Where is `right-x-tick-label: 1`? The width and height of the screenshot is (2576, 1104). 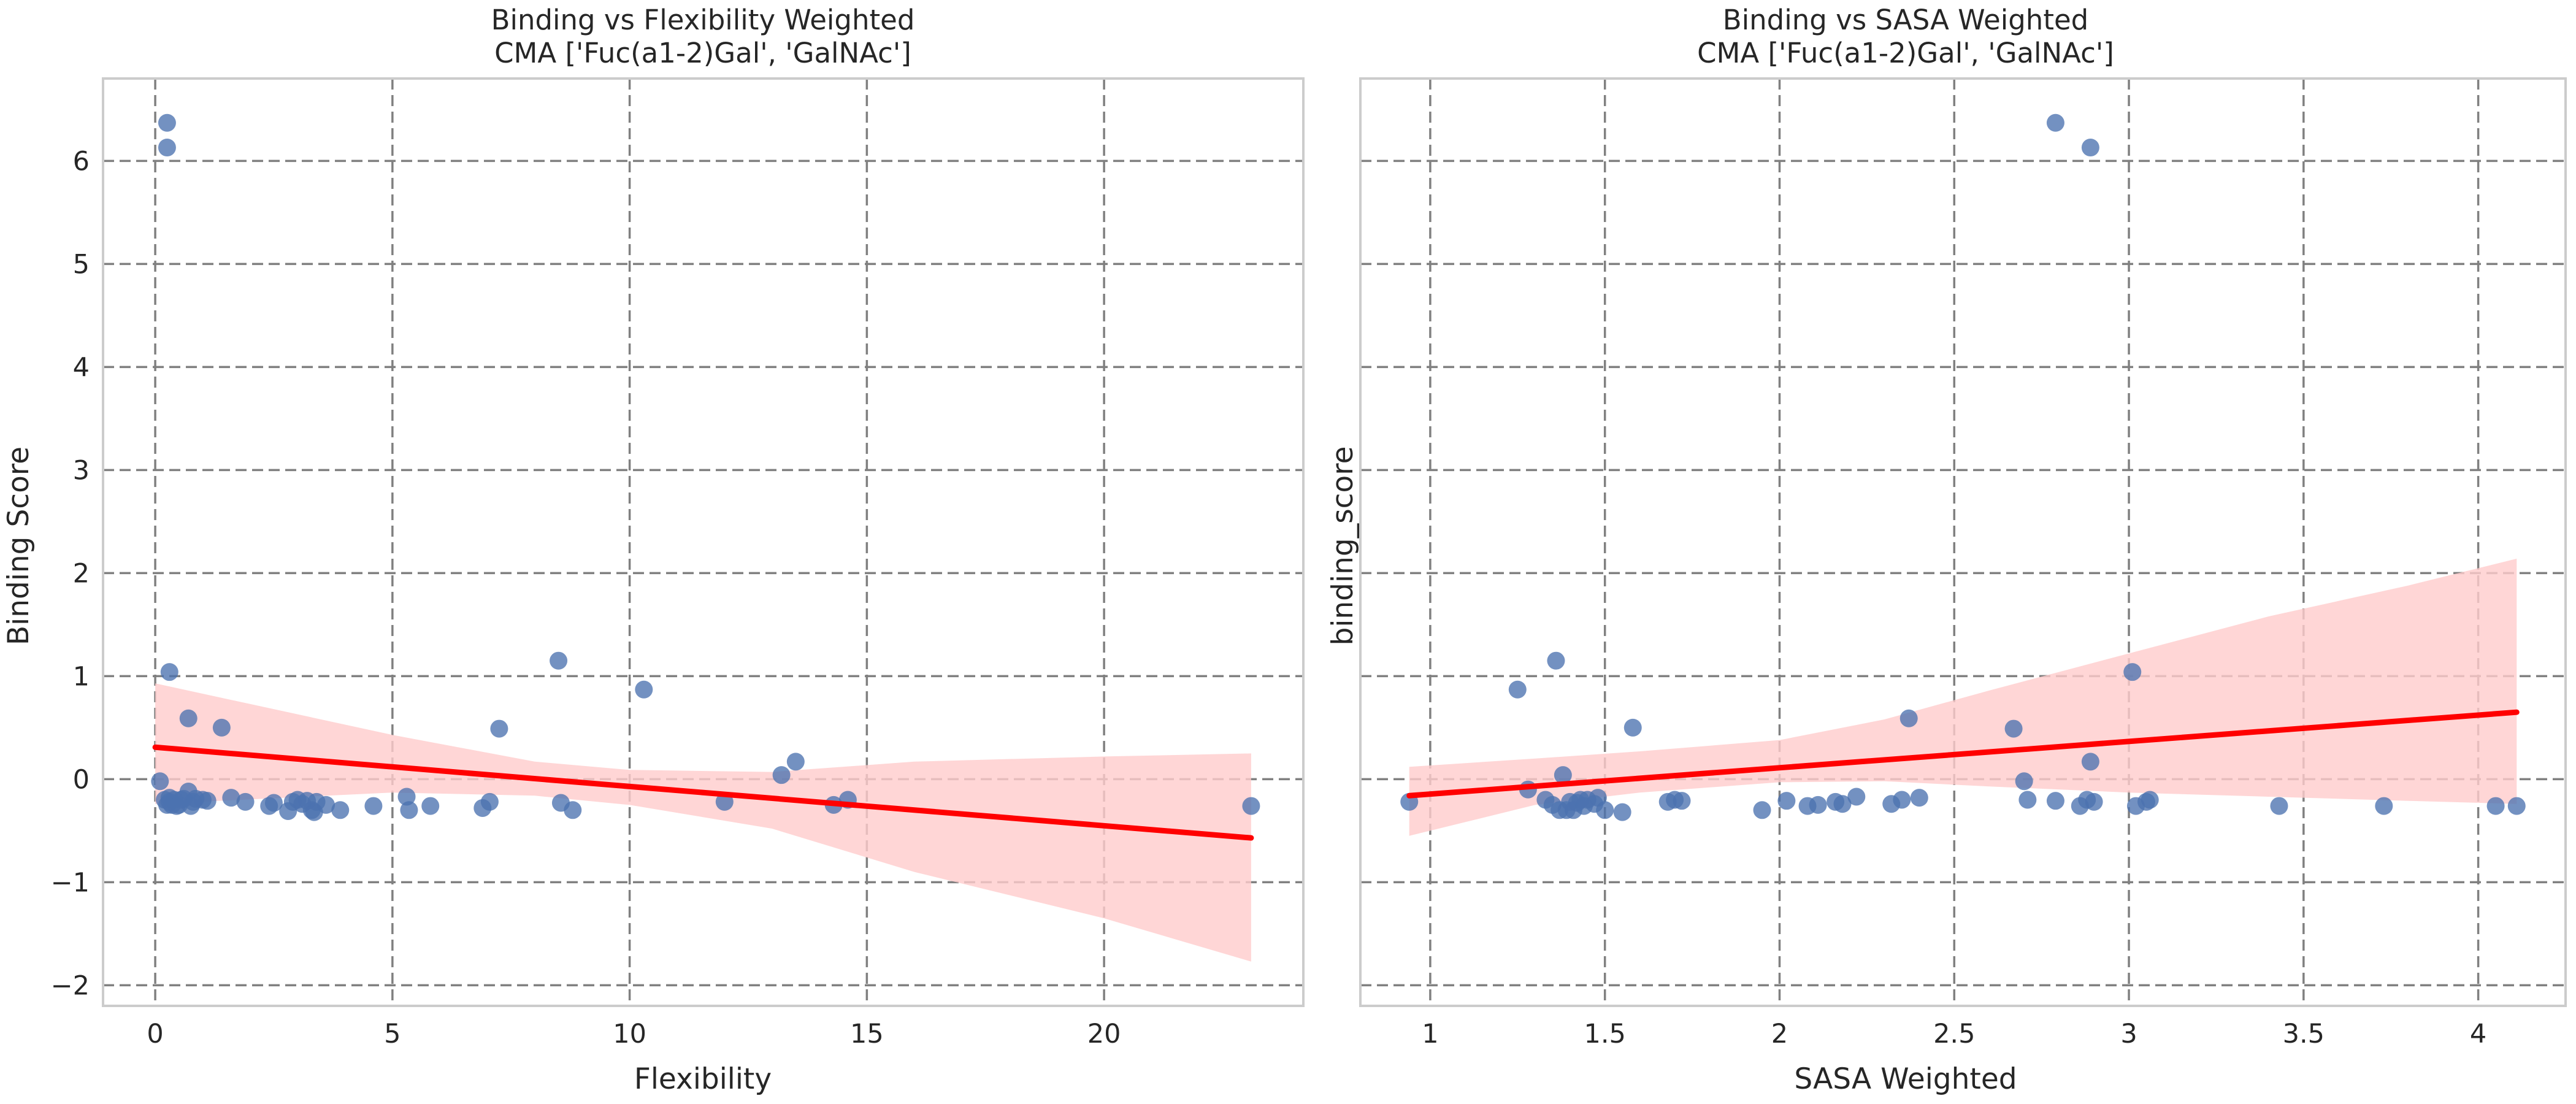
right-x-tick-label: 1 is located at coordinates (1430, 1034).